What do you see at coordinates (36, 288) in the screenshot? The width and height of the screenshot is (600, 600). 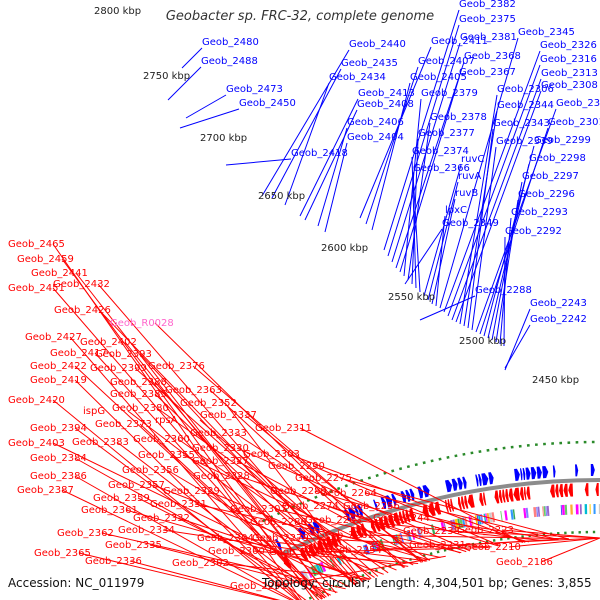 I see `reverse-gene-label: Geob_2451` at bounding box center [36, 288].